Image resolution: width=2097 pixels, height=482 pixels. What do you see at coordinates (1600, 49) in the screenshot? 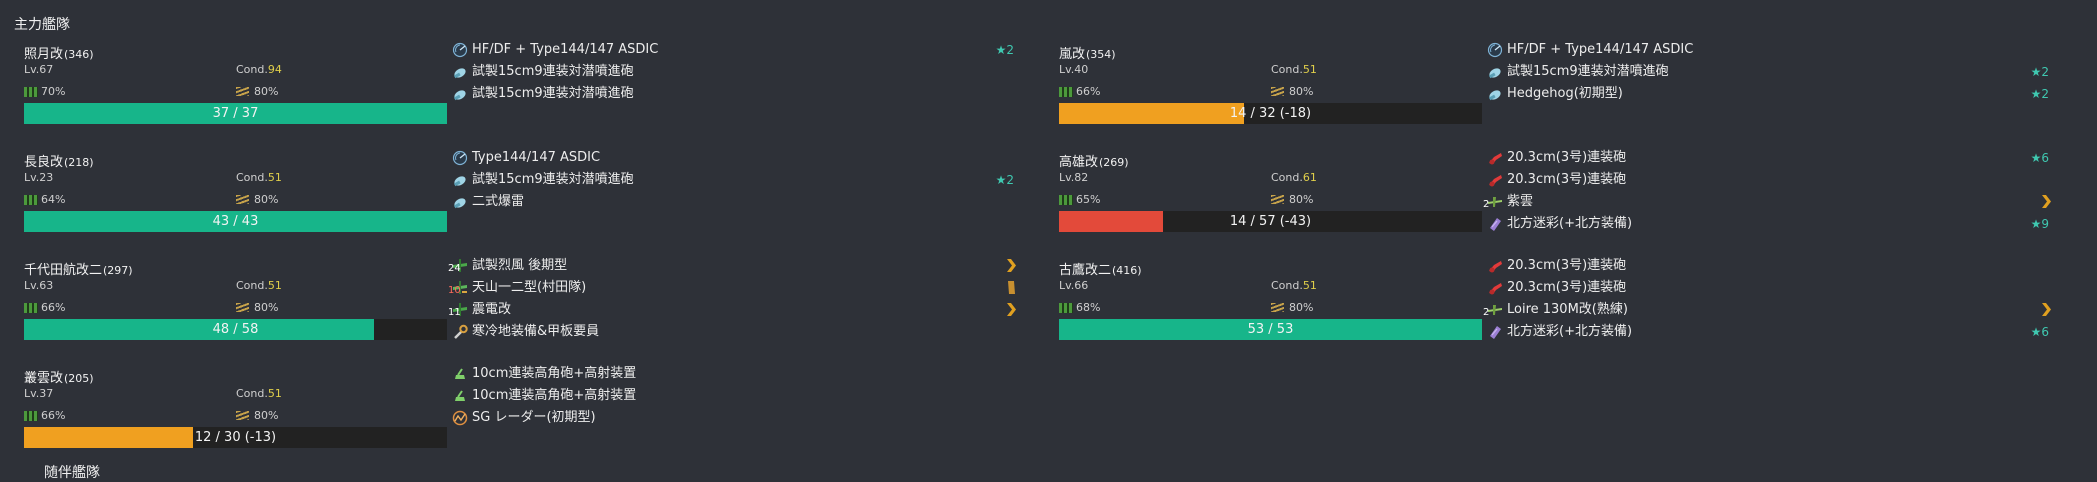
I see `equipment-name: HF/DF + Type144/147 ASDIC` at bounding box center [1600, 49].